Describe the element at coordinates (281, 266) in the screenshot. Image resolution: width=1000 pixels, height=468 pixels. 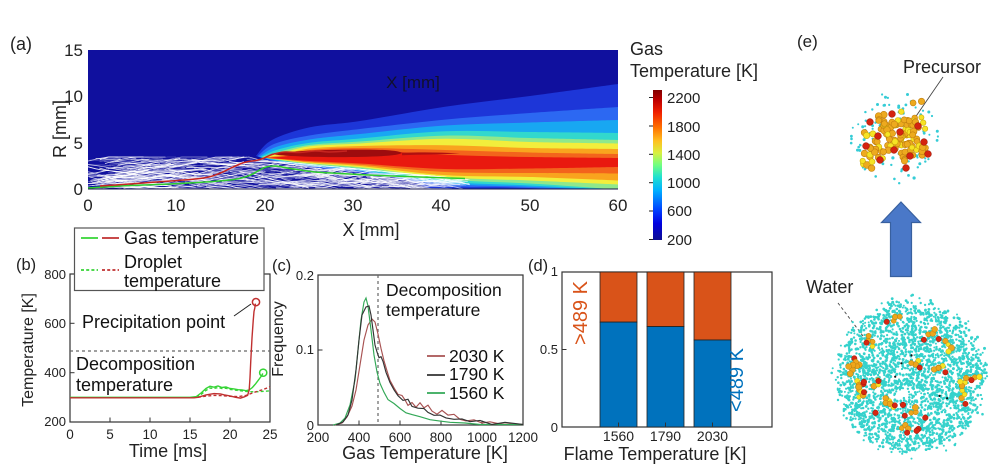
I see `svg-text: (c)` at that location.